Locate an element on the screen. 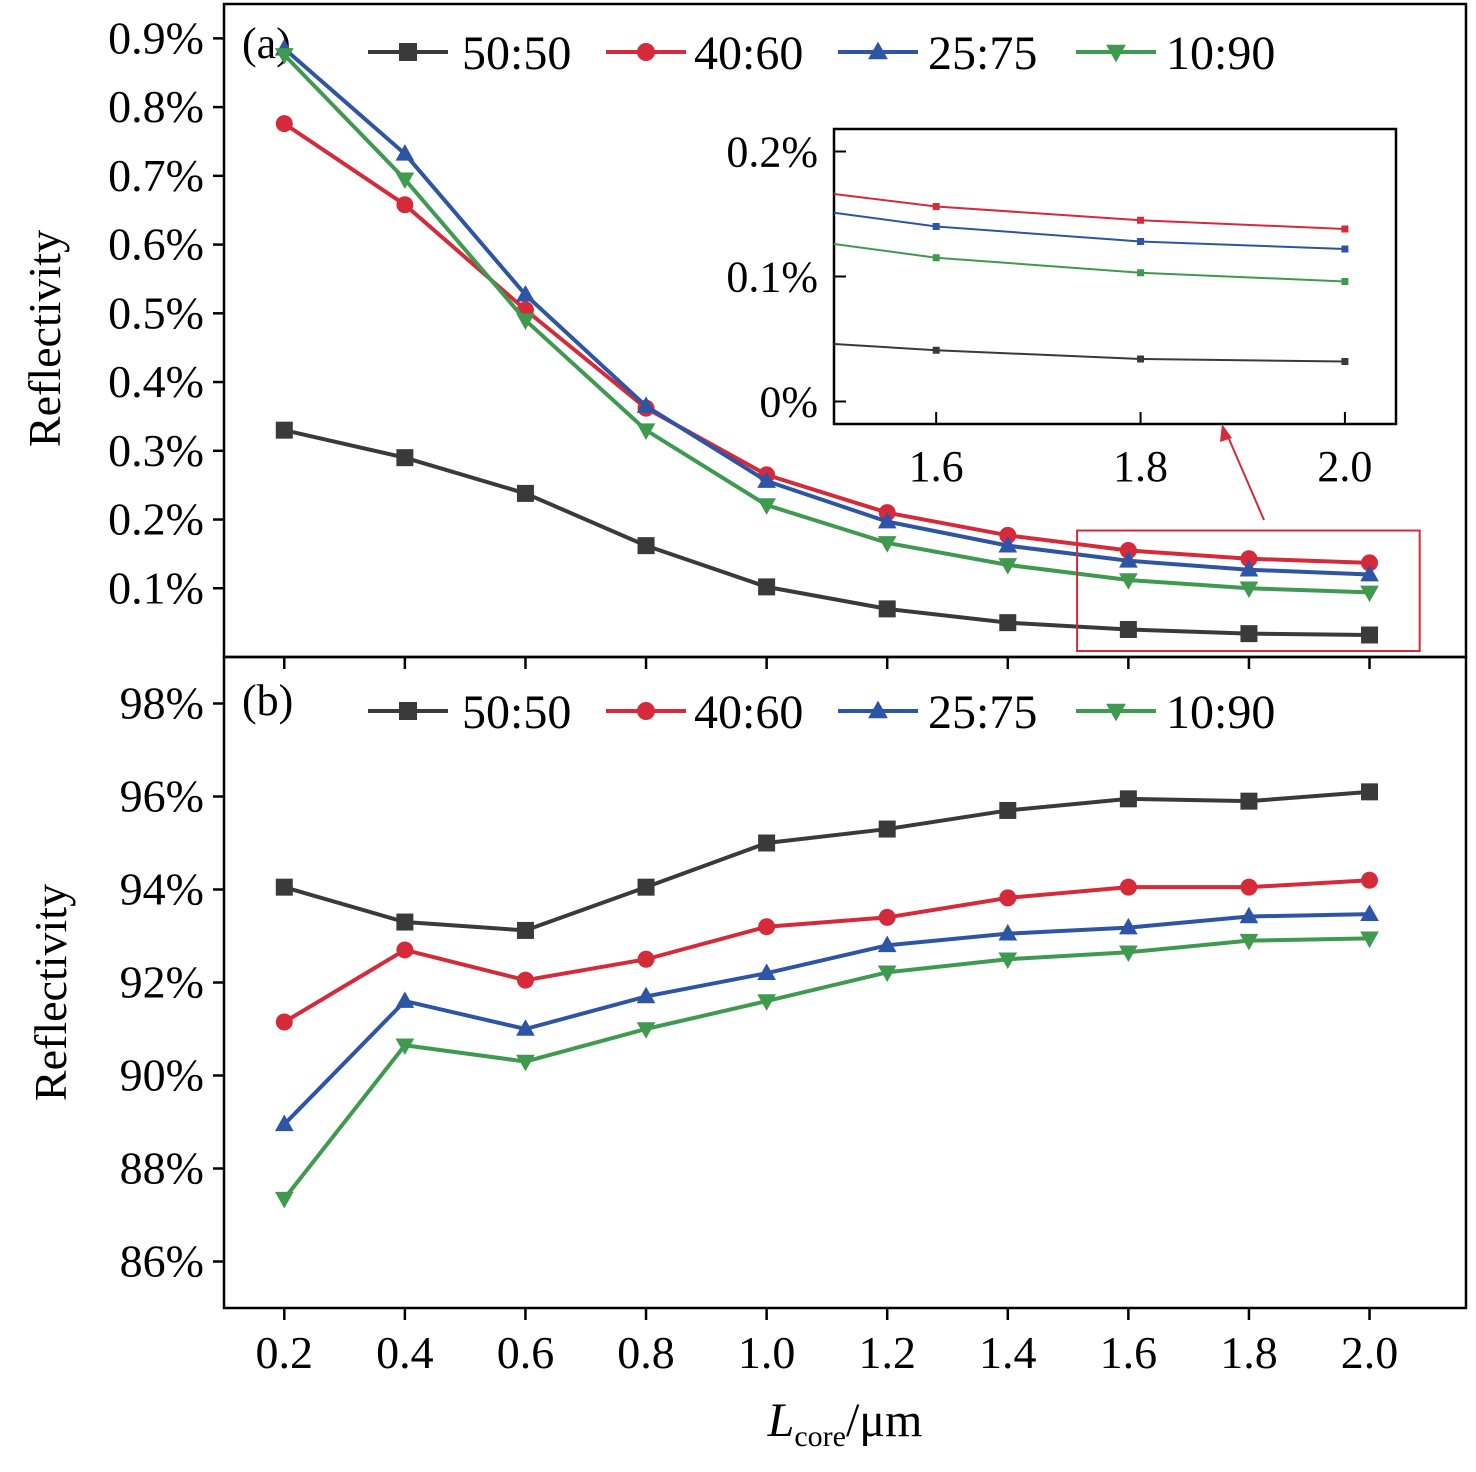  inset-series-line is located at coordinates (1089, 211).